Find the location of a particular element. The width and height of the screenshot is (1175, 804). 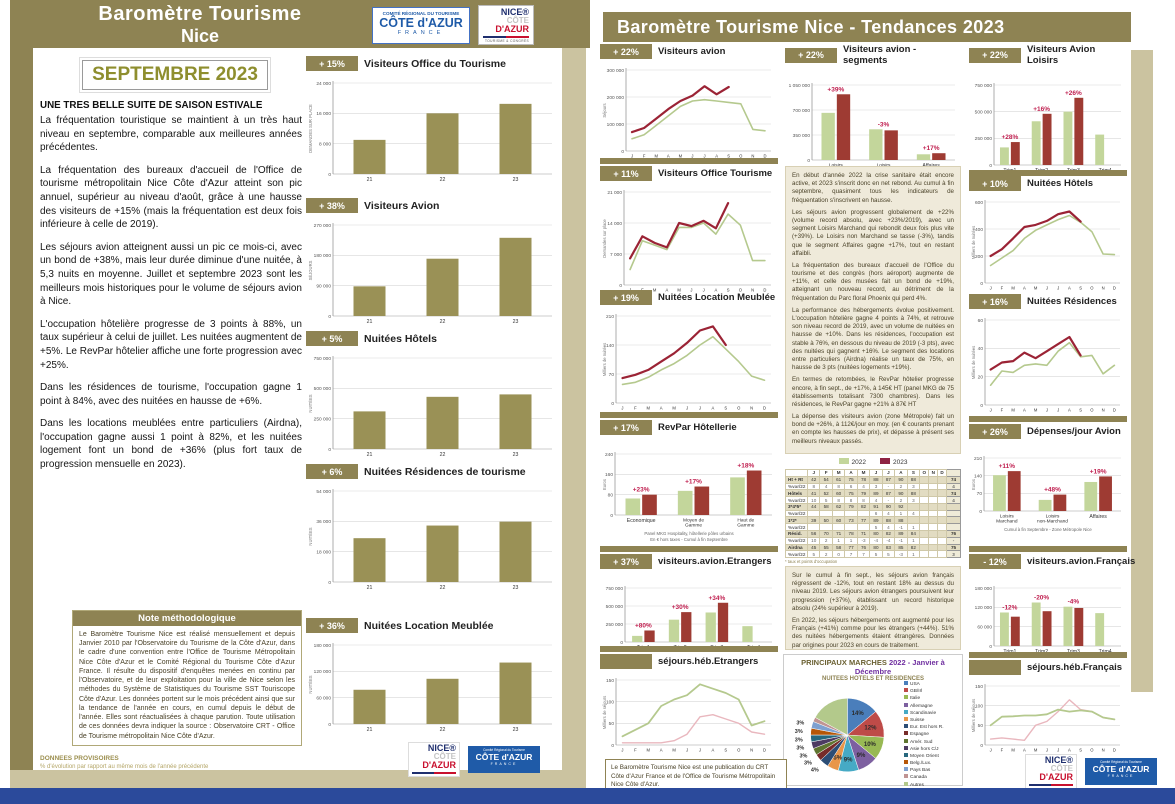

chart-title: RevPar Hôtellerie is located at coordinates (697, 427).